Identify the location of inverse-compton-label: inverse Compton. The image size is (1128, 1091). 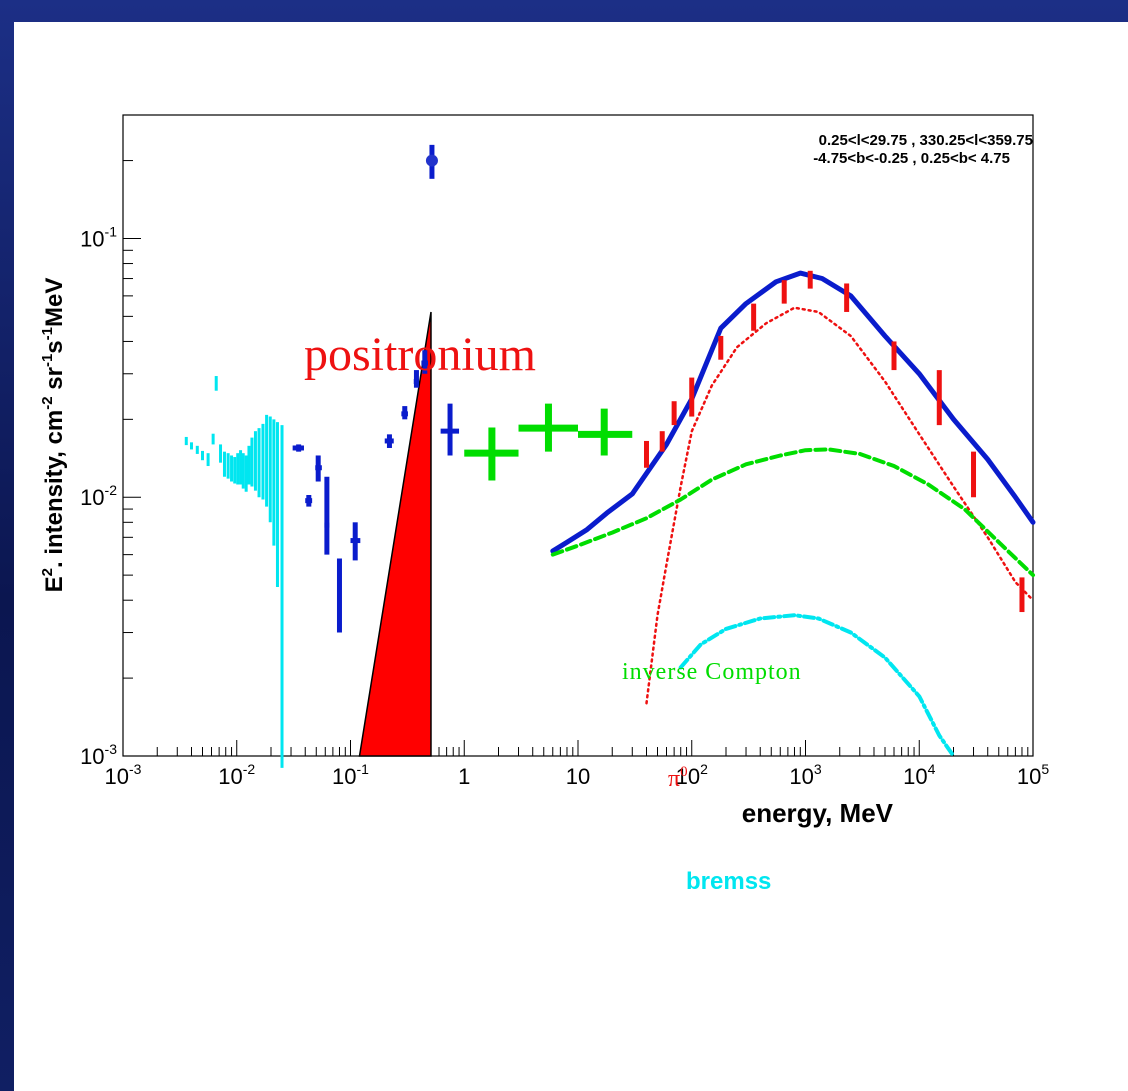
(712, 672).